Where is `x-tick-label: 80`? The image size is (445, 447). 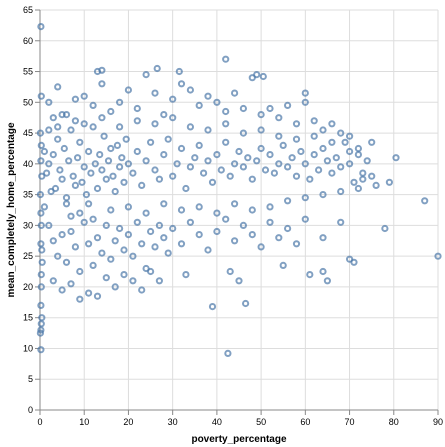 x-tick-label: 80 is located at coordinates (394, 422).